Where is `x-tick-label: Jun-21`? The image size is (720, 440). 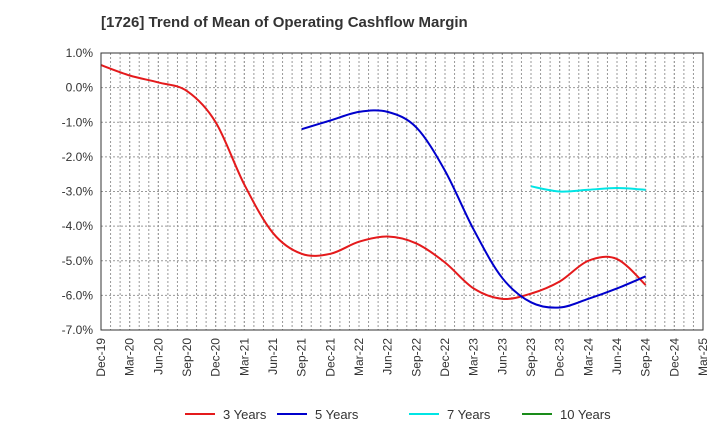
x-tick-label: Jun-21 is located at coordinates (273, 356).